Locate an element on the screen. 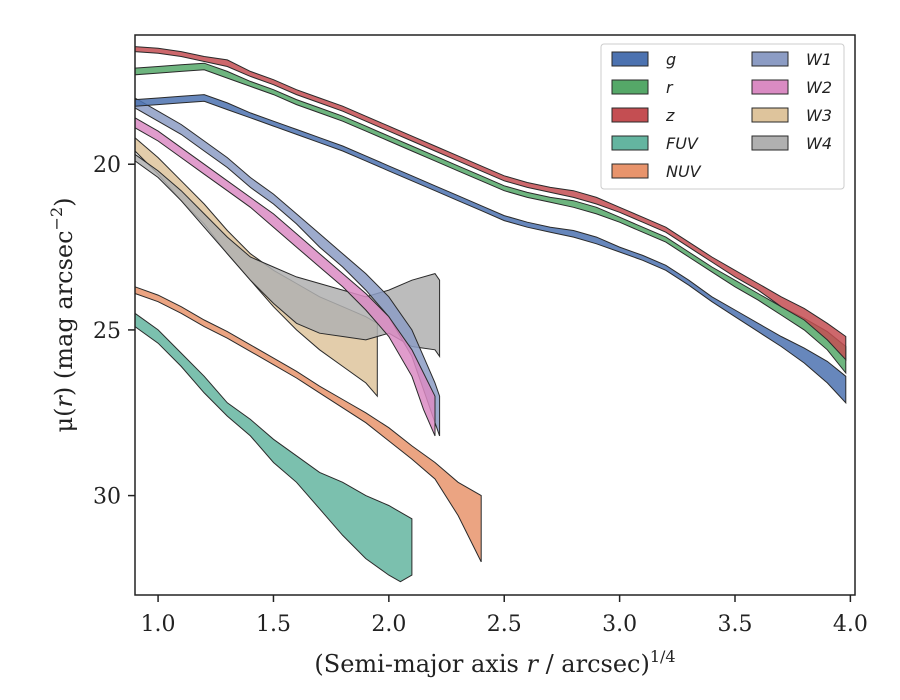  x-tick-label: 3.5 is located at coordinates (735, 624).